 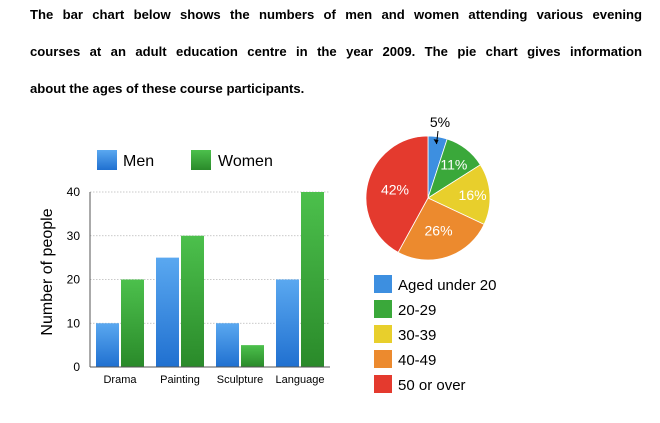 What do you see at coordinates (300, 380) in the screenshot?
I see `x-tick-label: Language` at bounding box center [300, 380].